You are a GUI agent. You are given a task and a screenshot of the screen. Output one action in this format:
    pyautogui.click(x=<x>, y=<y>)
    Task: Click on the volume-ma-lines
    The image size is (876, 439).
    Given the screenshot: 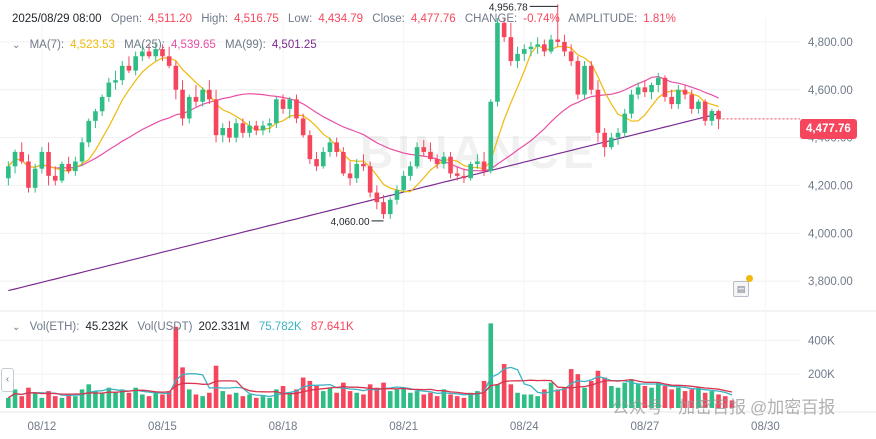 What is the action you would take?
    pyautogui.click(x=370, y=382)
    